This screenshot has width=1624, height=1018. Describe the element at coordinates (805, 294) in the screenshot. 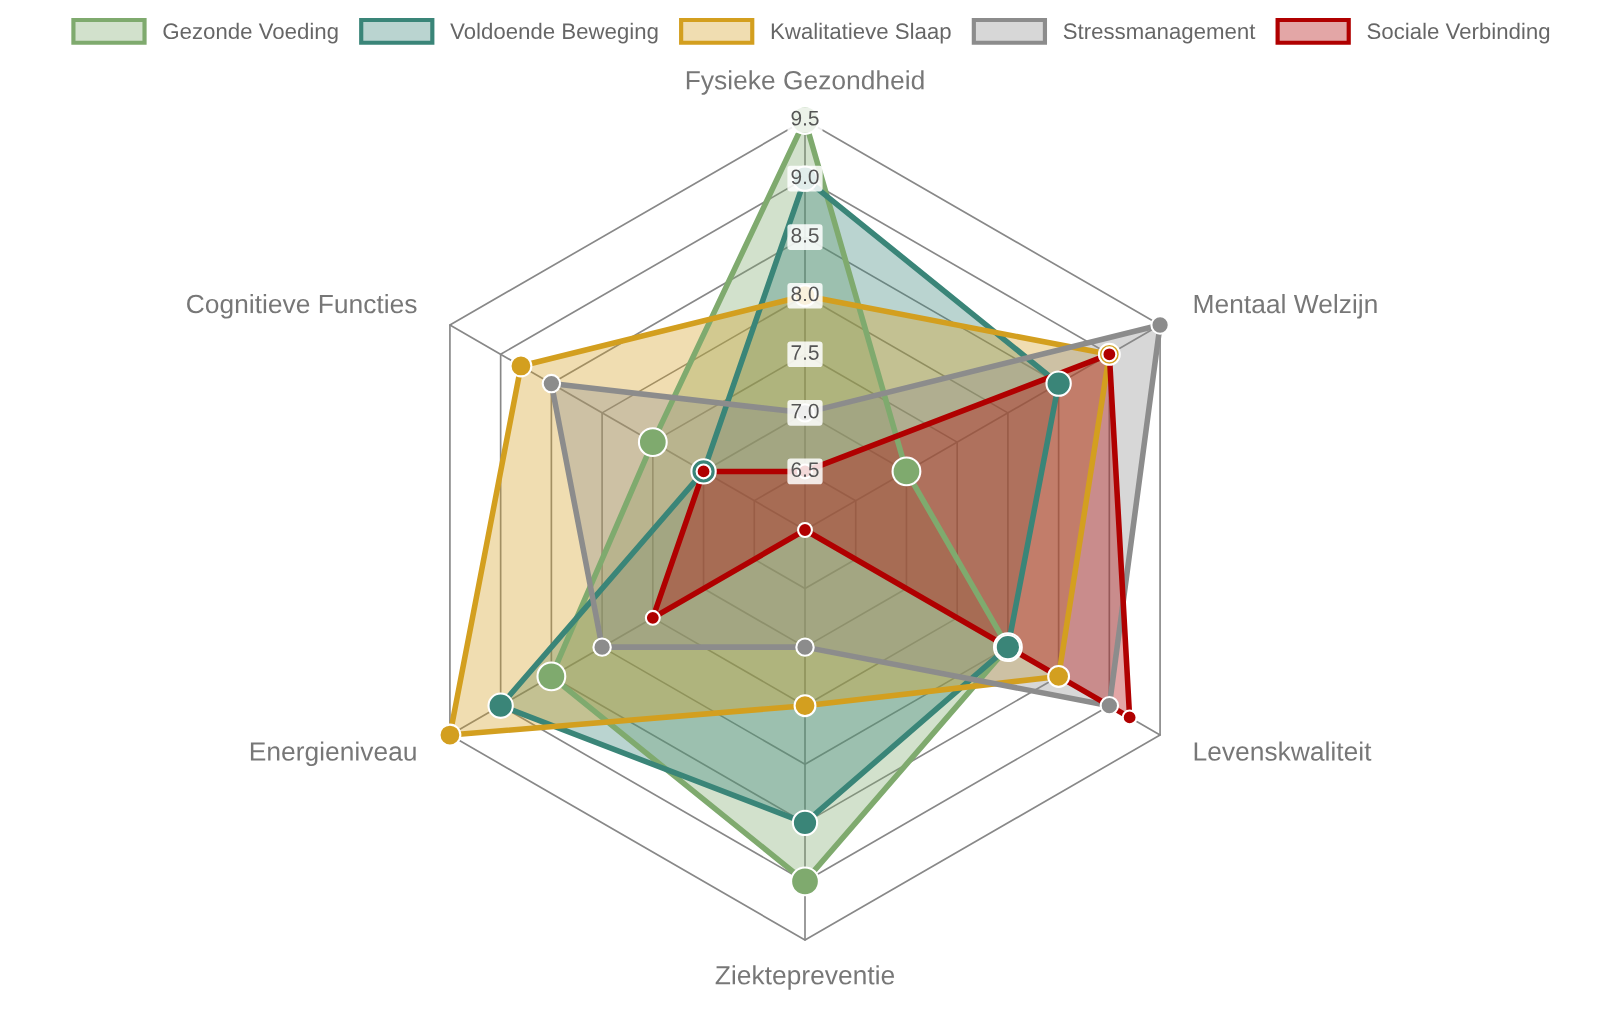

I see `y-tick-label: 8.0` at that location.